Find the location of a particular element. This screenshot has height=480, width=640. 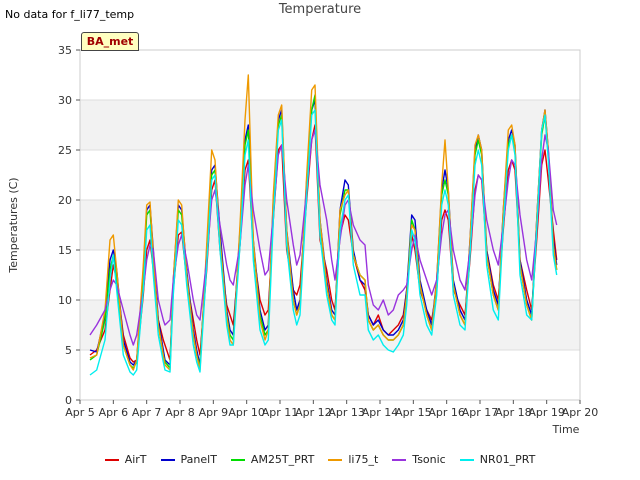

y-tick-label: 20 is located at coordinates (65, 200).